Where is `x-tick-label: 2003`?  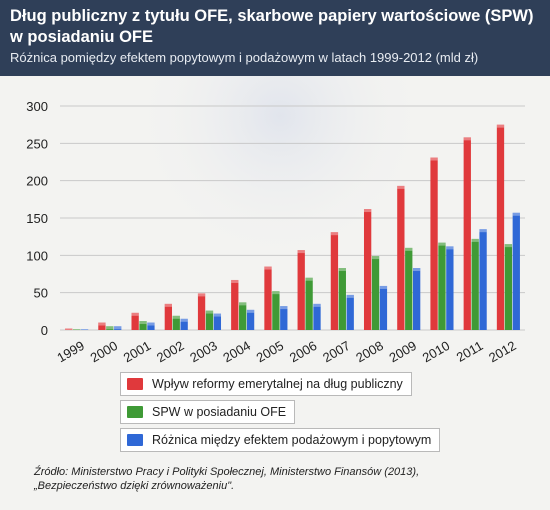
x-tick-label: 2003 is located at coordinates (203, 351).